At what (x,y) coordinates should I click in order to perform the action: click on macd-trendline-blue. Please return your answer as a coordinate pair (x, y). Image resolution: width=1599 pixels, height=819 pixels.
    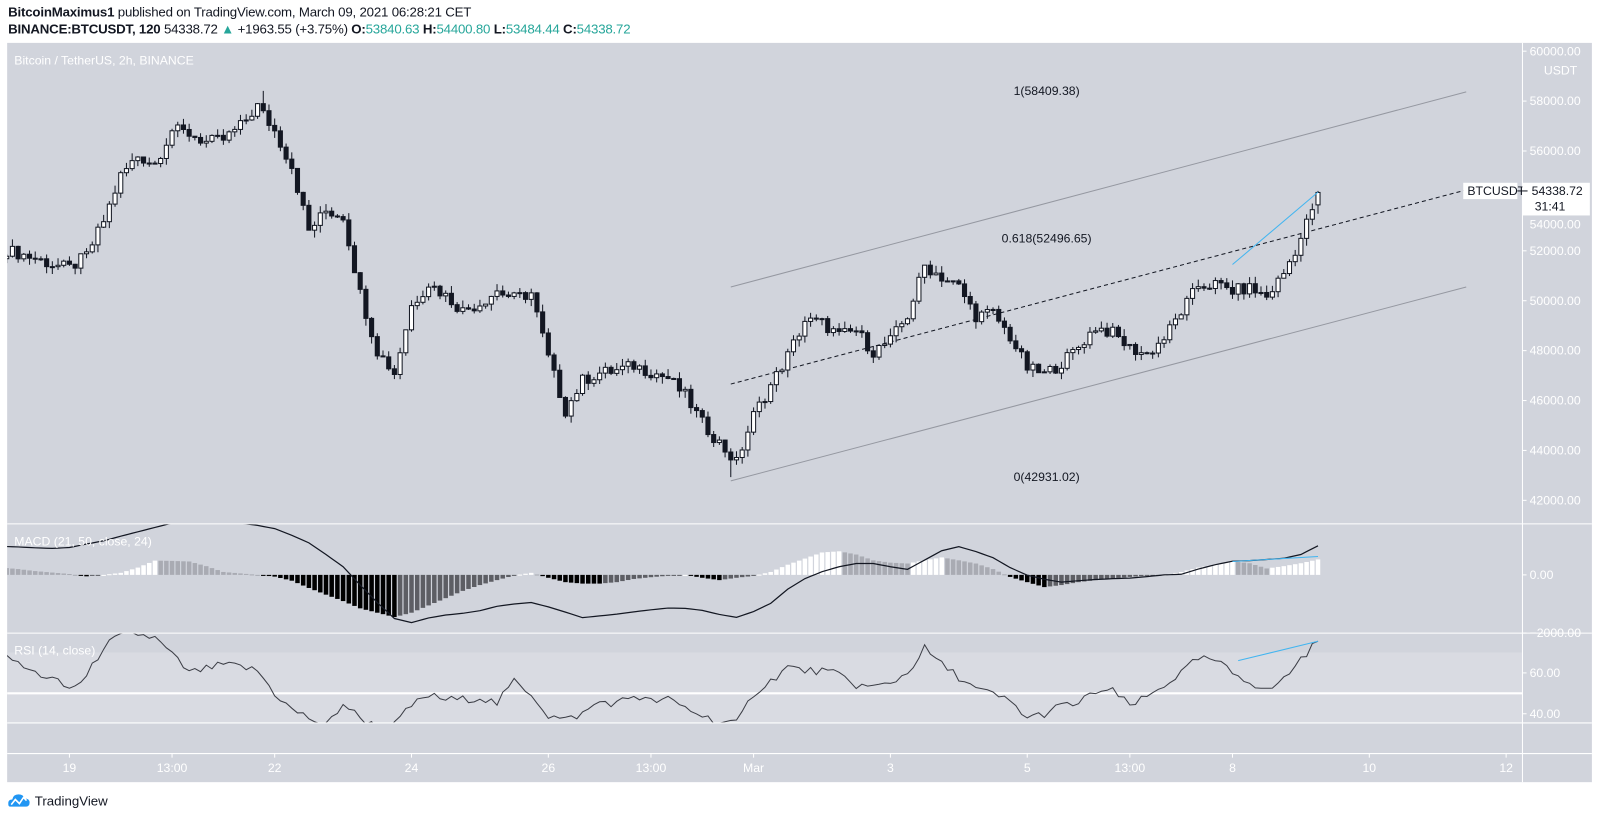
    Looking at the image, I should click on (1275, 559).